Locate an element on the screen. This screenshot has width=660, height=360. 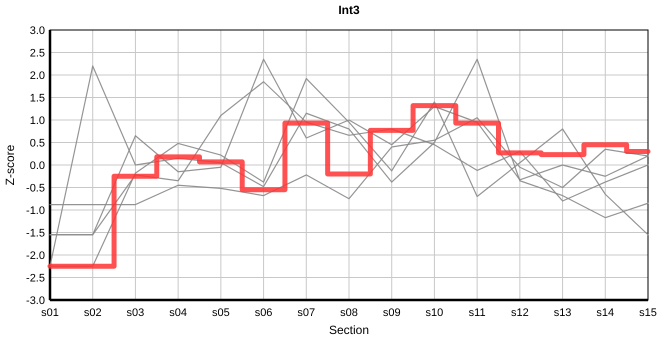
x-tick-label: s05 is located at coordinates (221, 313).